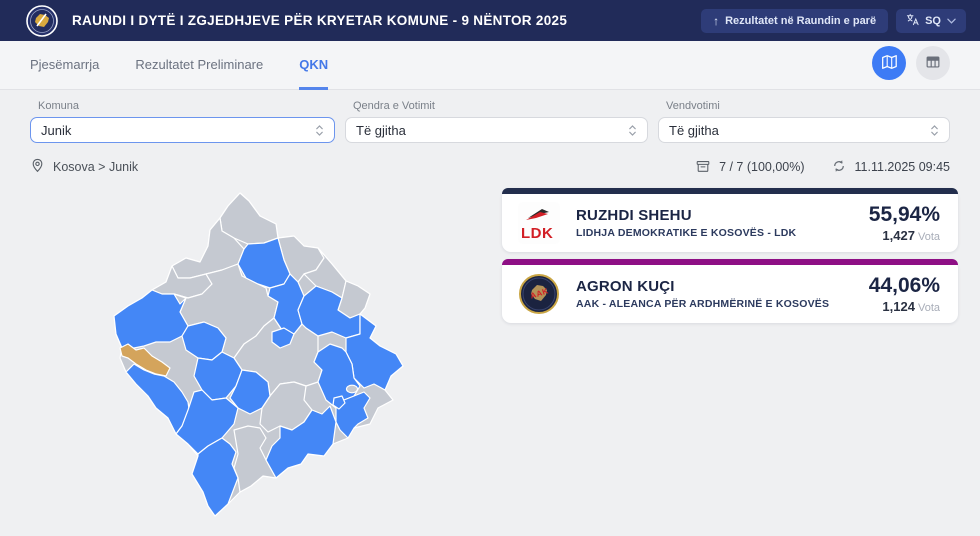  Describe the element at coordinates (716, 20) in the screenshot. I see `arrow-up-icon: ↑` at that location.